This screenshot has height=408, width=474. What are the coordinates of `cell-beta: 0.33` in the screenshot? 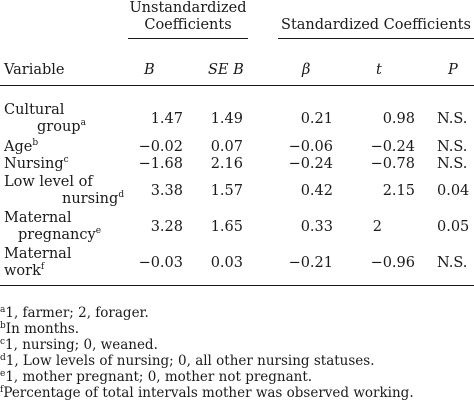 It's located at (316, 227).